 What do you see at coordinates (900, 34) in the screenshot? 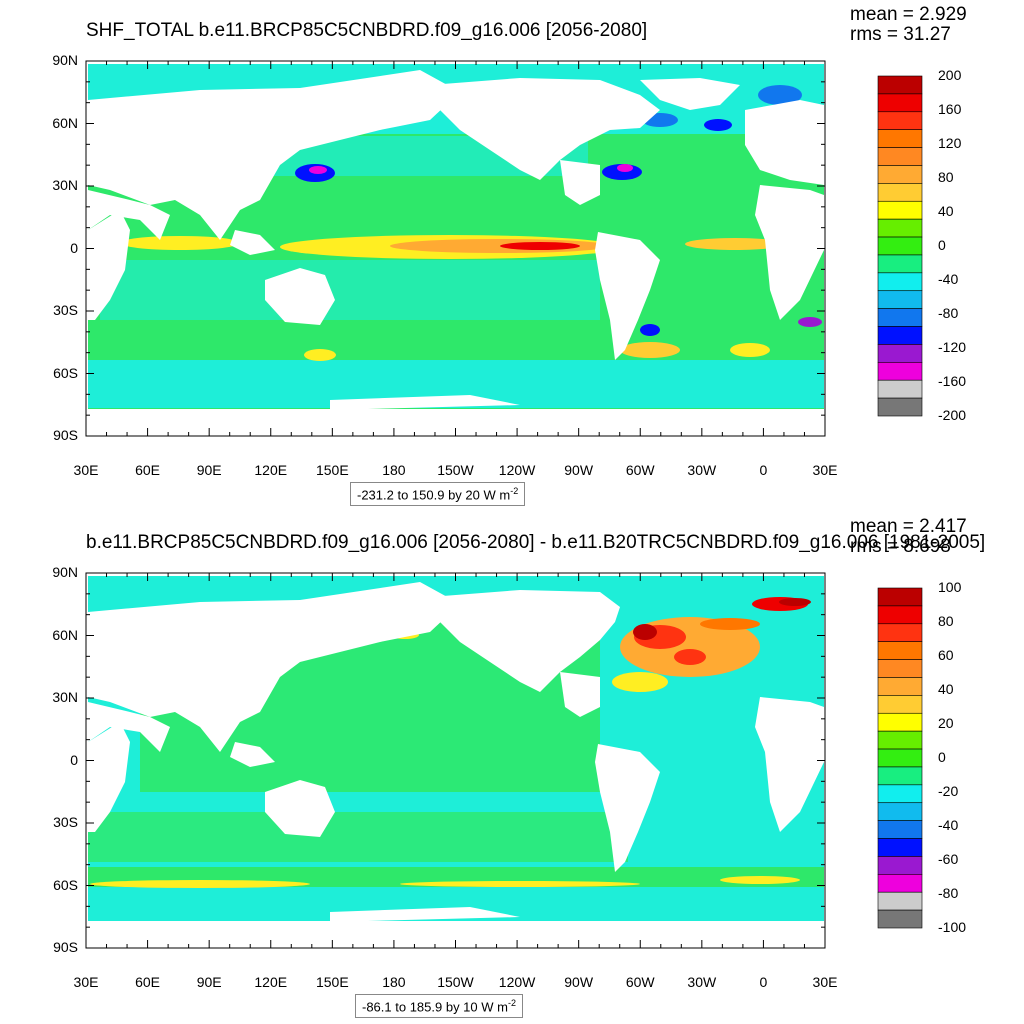
I see `panel-1-rms: rms = 31.27` at bounding box center [900, 34].